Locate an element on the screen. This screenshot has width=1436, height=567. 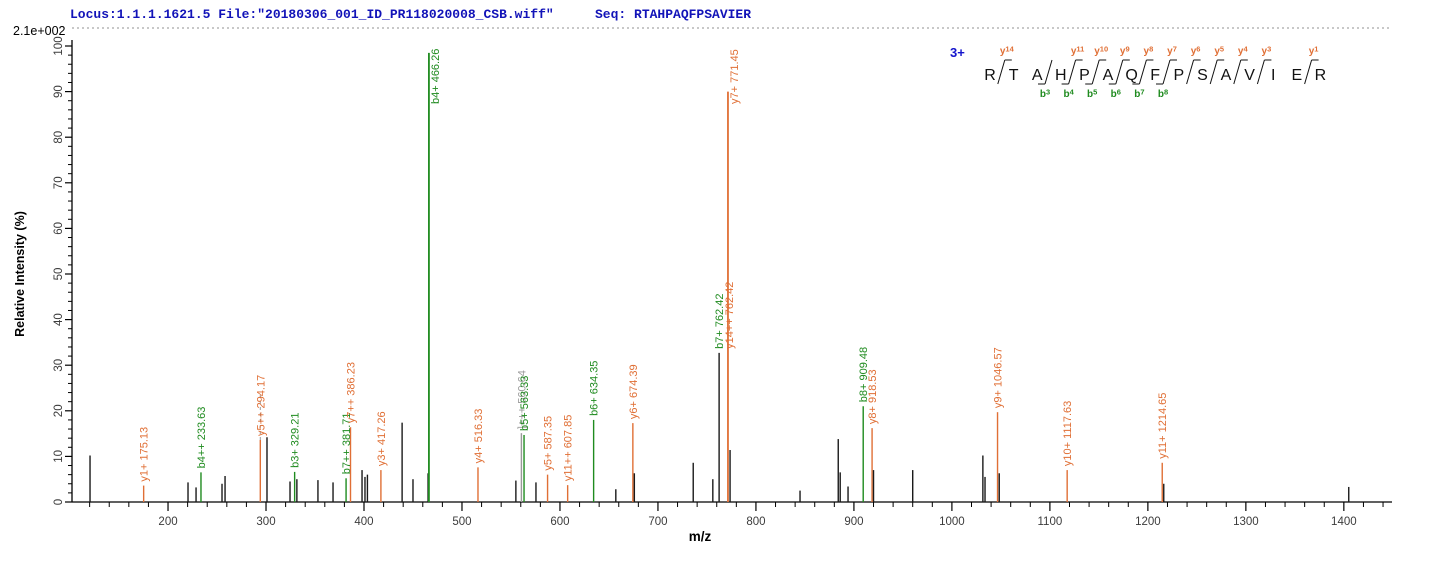
x-tick-label: 1200 is located at coordinates (1148, 522).